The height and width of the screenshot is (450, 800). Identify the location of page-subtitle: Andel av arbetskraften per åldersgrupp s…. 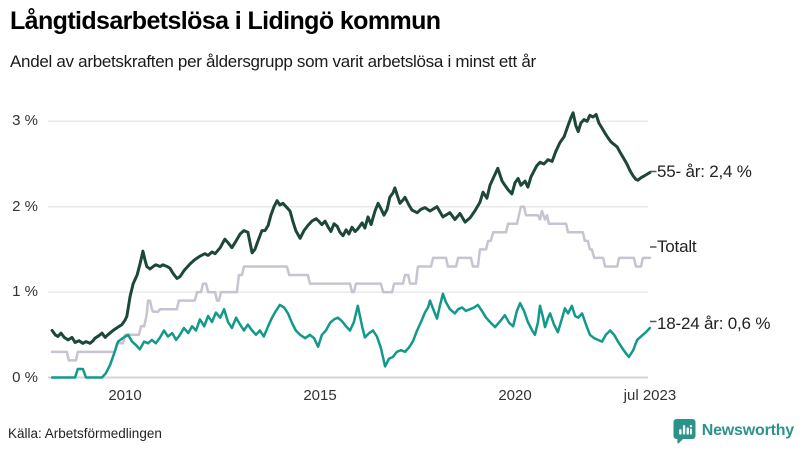
(273, 61).